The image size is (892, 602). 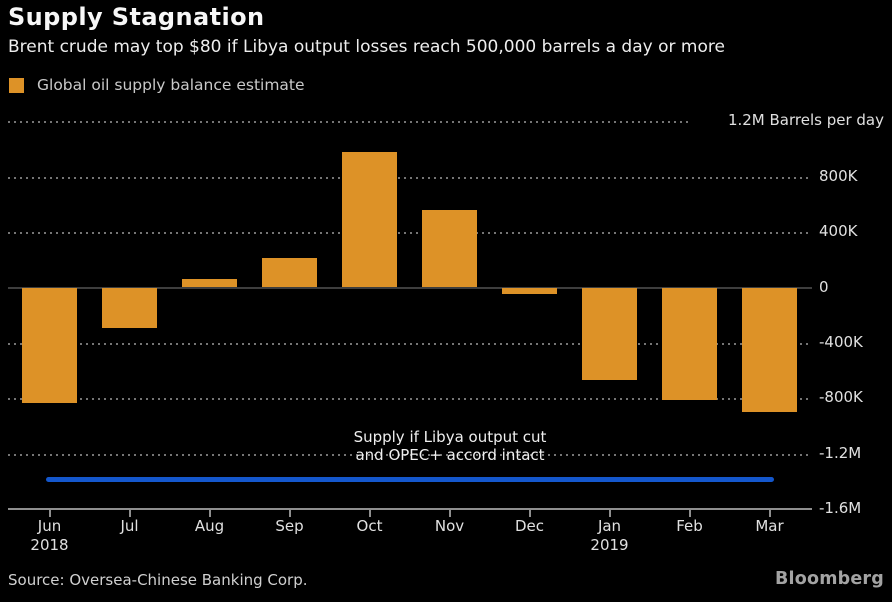 I want to click on legend: Global oil supply balance estimate, so click(x=157, y=85).